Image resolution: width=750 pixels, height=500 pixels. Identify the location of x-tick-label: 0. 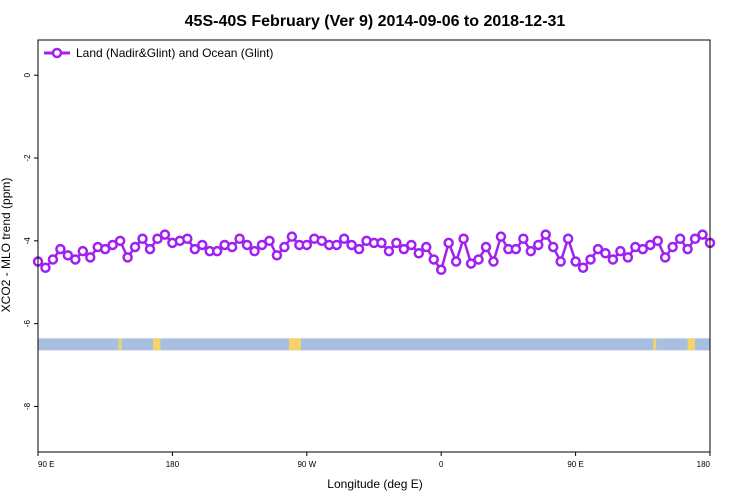
(441, 464).